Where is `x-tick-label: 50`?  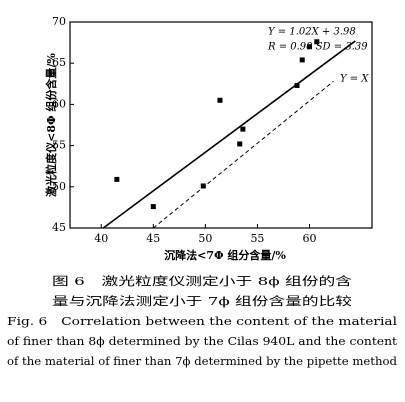
x-tick-label: 50 is located at coordinates (205, 238).